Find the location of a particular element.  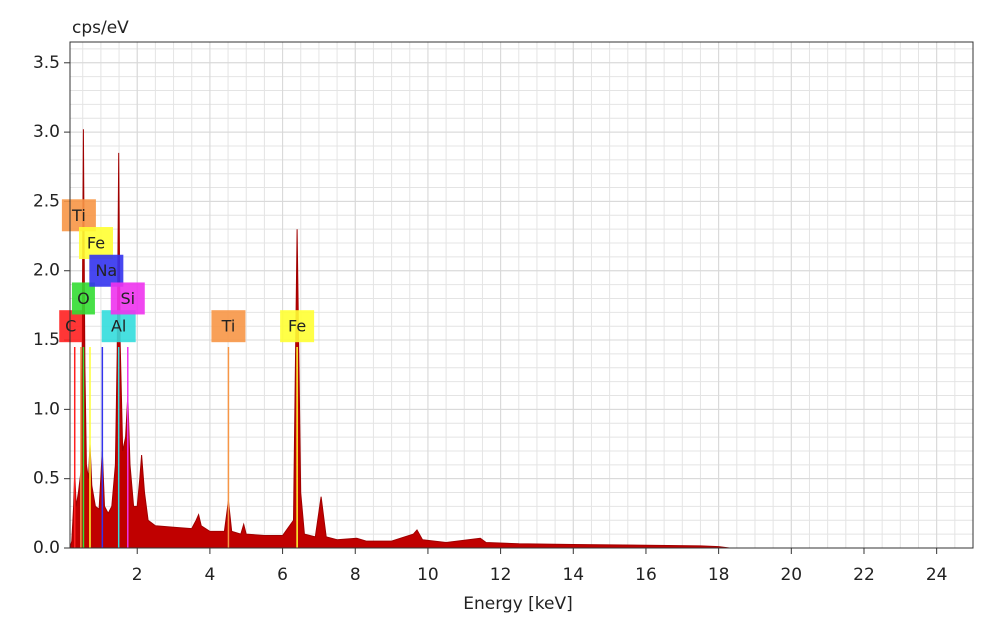

y-tick-label: 3.5 is located at coordinates (46, 63).